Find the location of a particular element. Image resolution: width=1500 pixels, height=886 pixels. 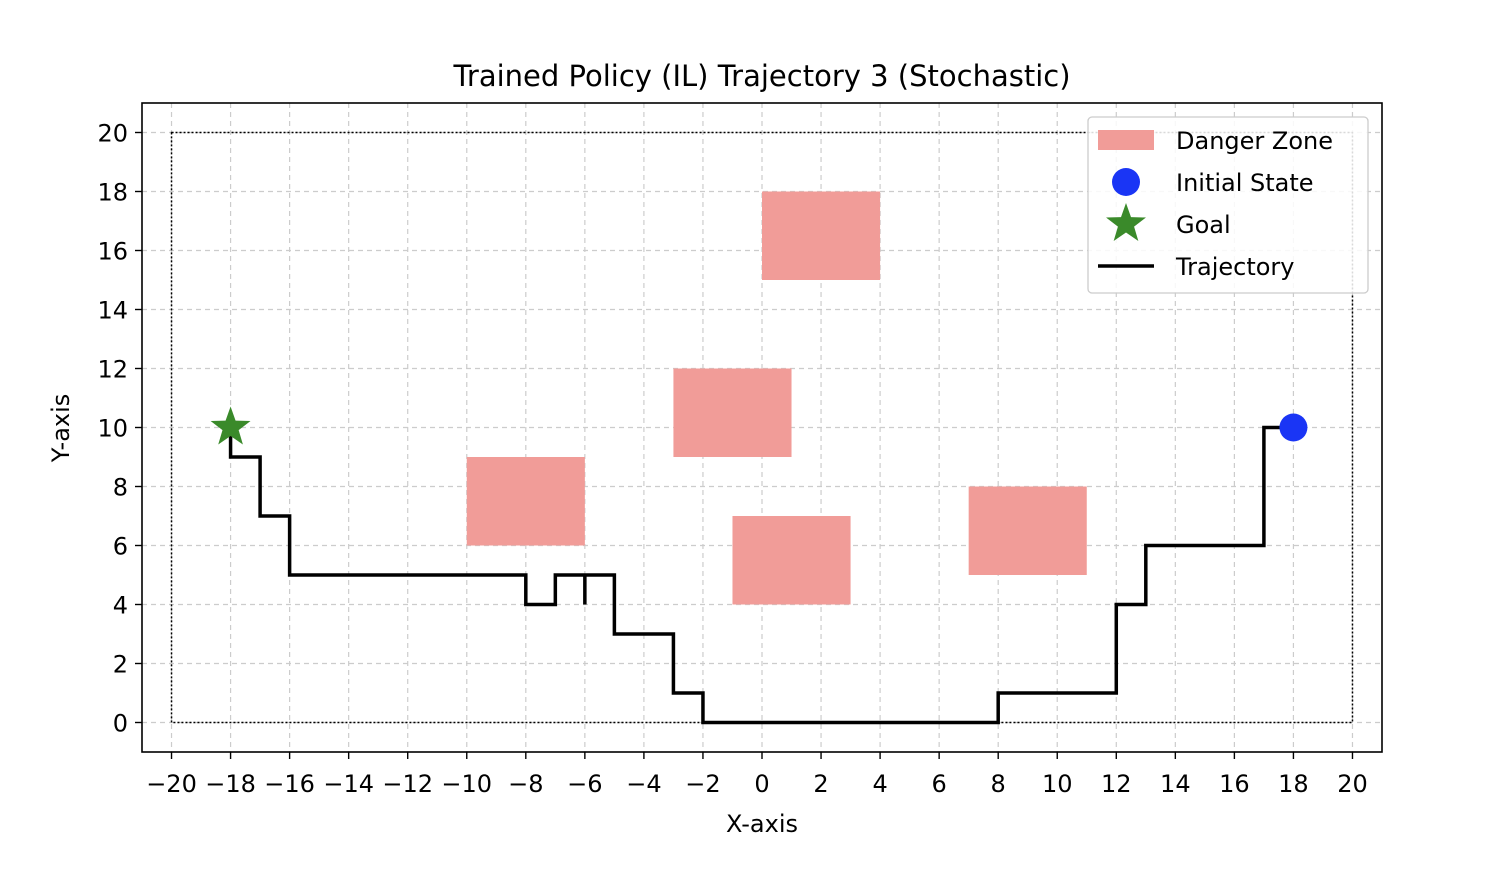

legend-initial-state-marker is located at coordinates (1126, 182).